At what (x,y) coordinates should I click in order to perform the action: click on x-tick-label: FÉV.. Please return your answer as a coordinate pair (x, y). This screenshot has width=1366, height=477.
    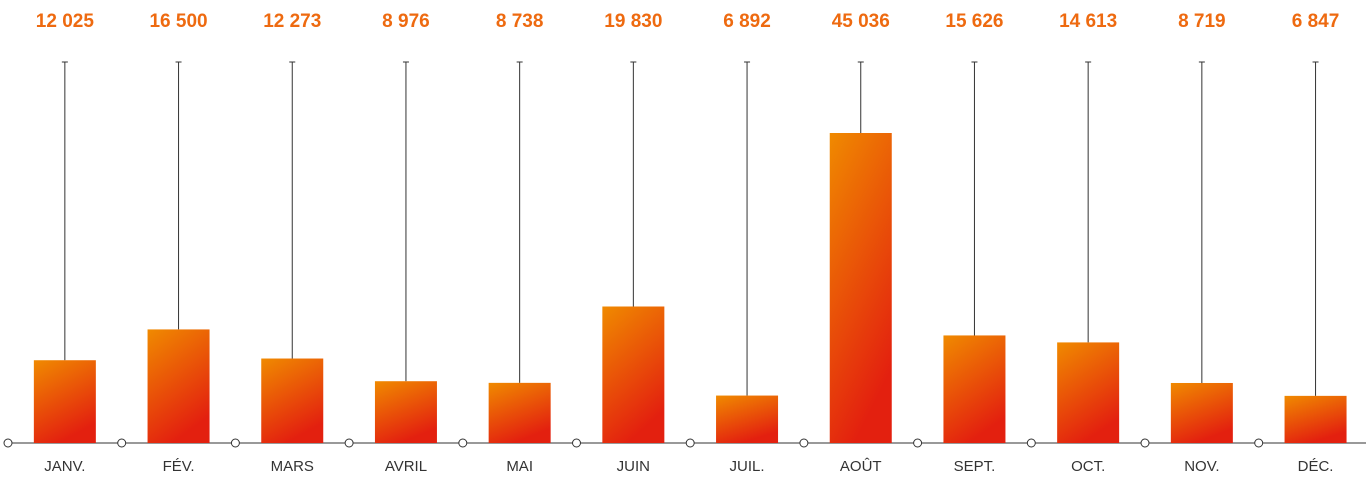
    Looking at the image, I should click on (179, 466).